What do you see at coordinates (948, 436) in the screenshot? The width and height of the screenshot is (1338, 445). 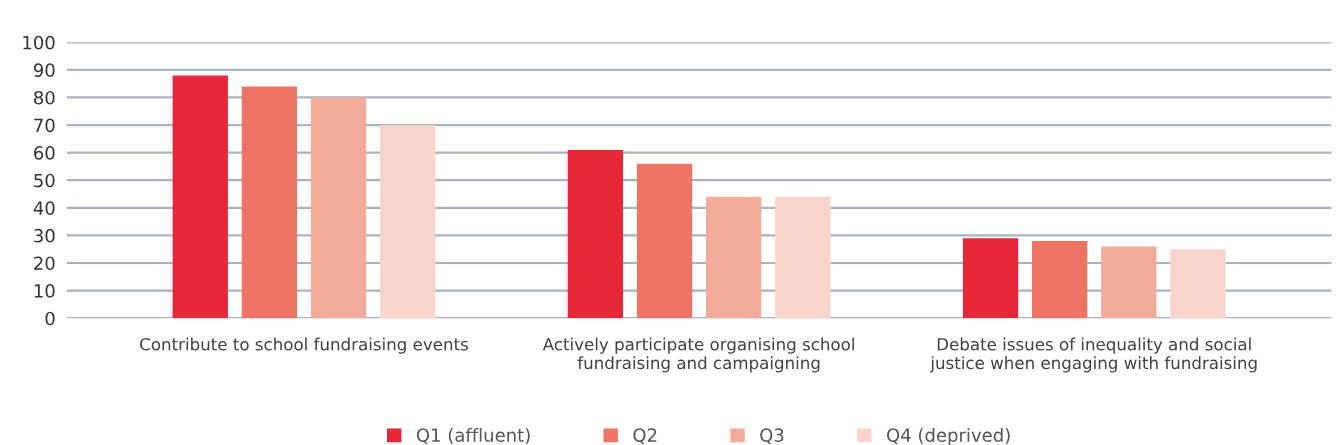 I see `legend-label: Q4 (deprived)` at bounding box center [948, 436].